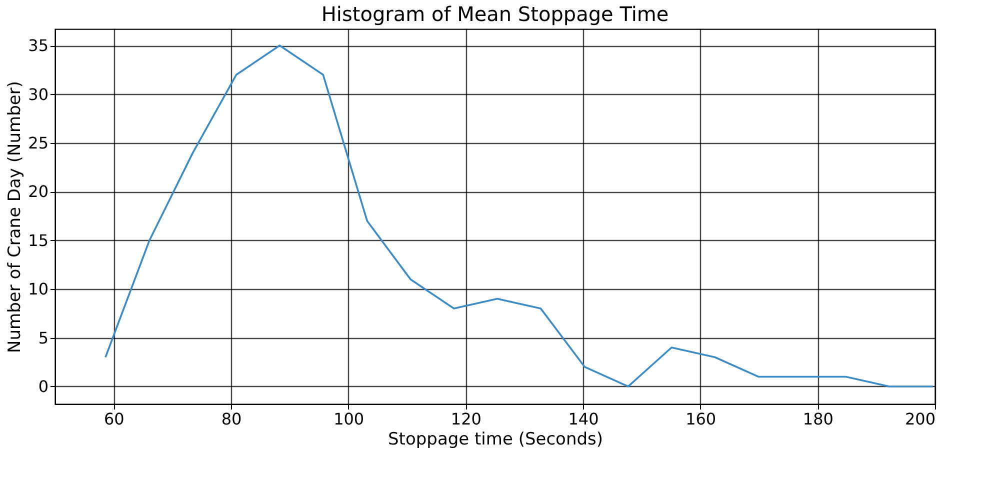  I want to click on x-axis-title: Stoppage time (Seconds), so click(496, 440).